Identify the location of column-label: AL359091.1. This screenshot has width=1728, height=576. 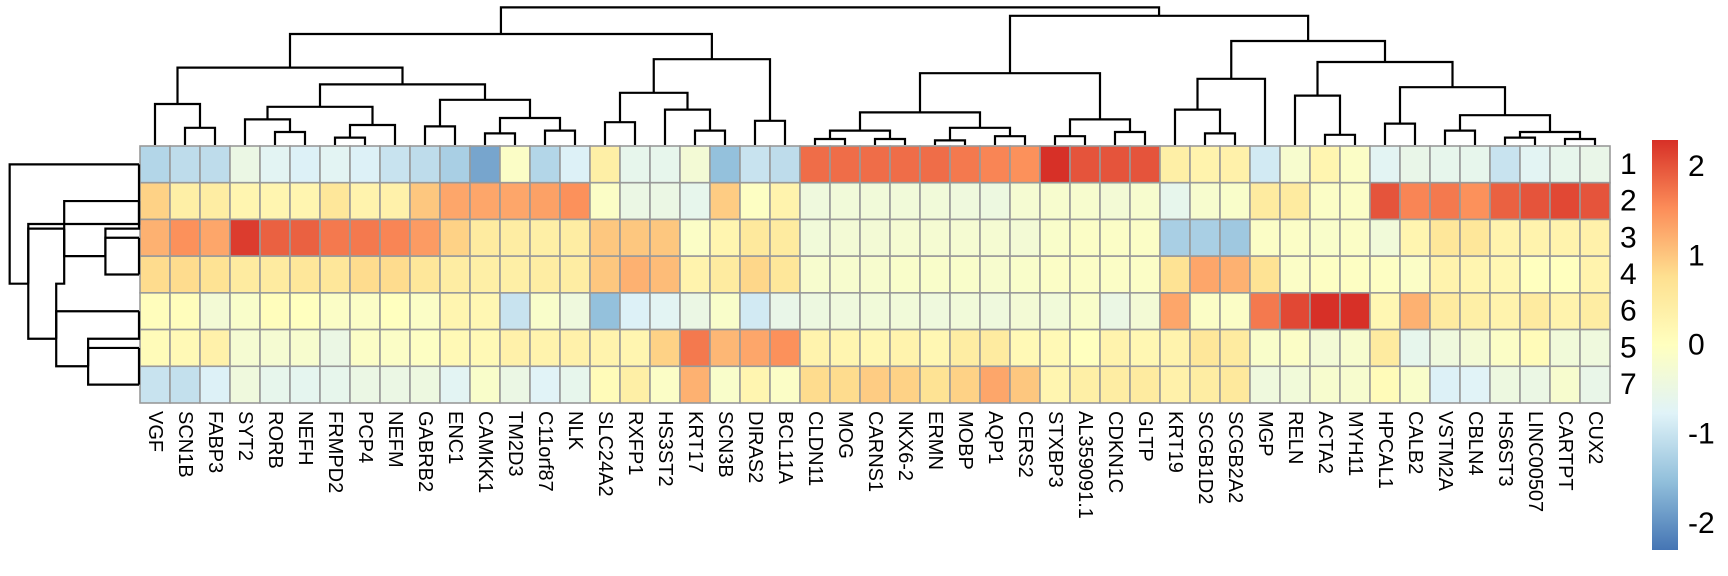
(1085, 465).